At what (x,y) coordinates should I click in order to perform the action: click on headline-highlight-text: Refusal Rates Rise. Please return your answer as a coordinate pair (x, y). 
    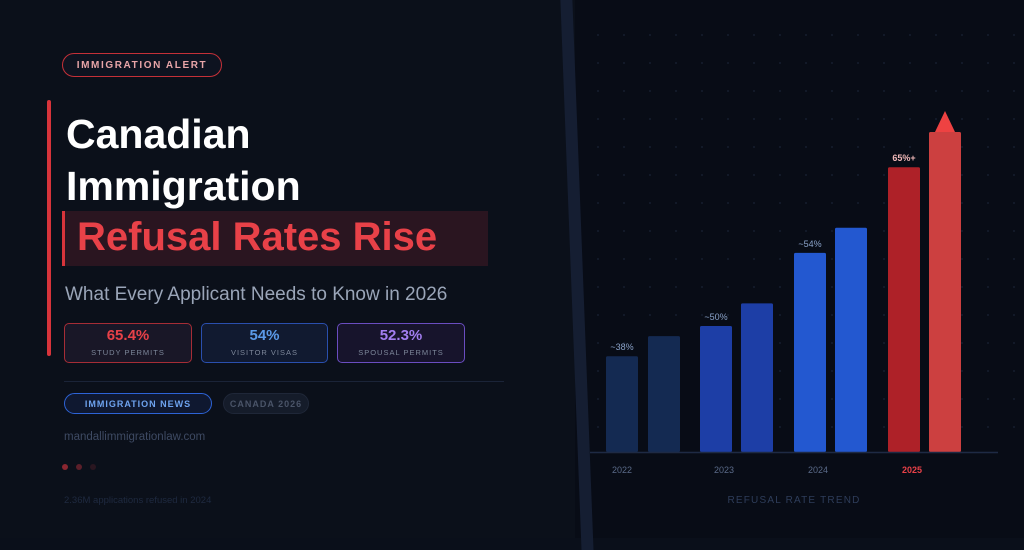
    Looking at the image, I should click on (257, 237).